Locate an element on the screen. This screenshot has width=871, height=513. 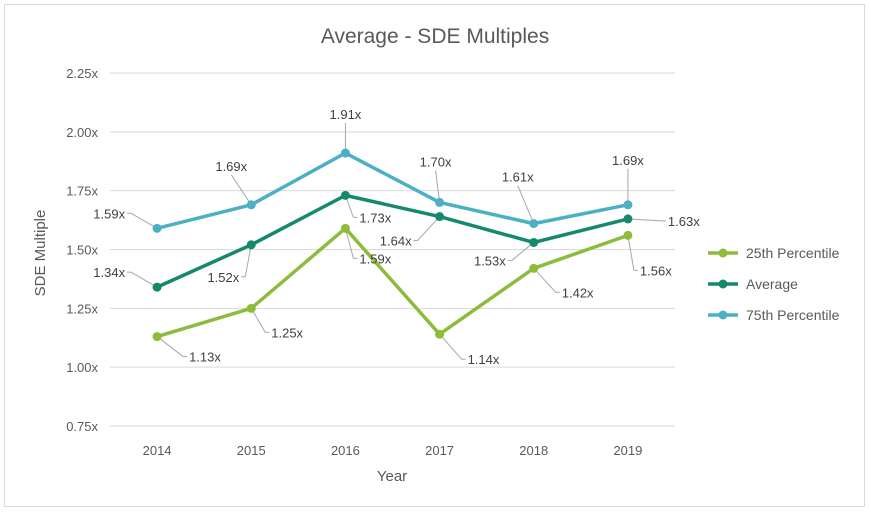
25th-percentile-line is located at coordinates (392, 282).